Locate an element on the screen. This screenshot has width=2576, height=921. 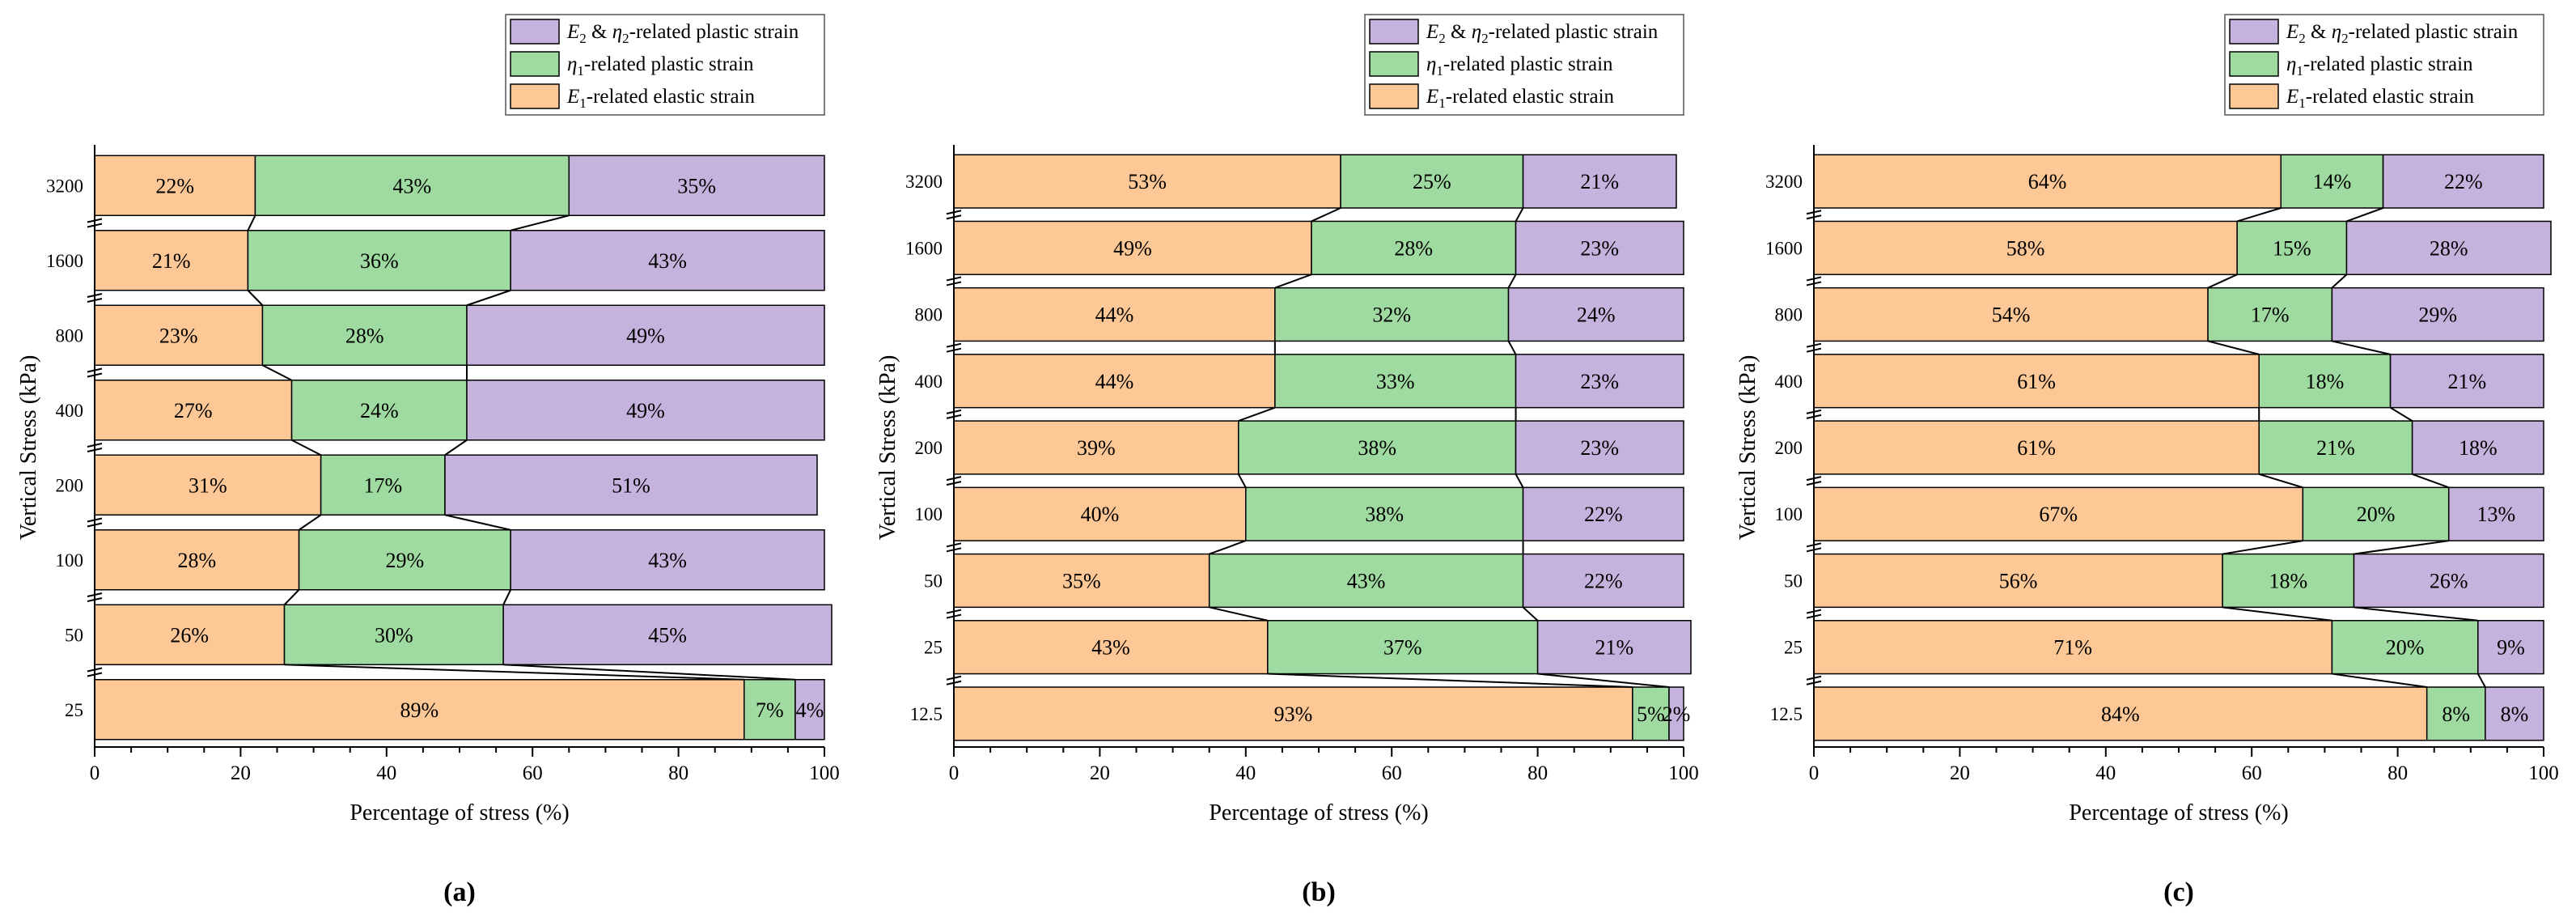
data-label-c-50-series3: 26% is located at coordinates (2449, 580).